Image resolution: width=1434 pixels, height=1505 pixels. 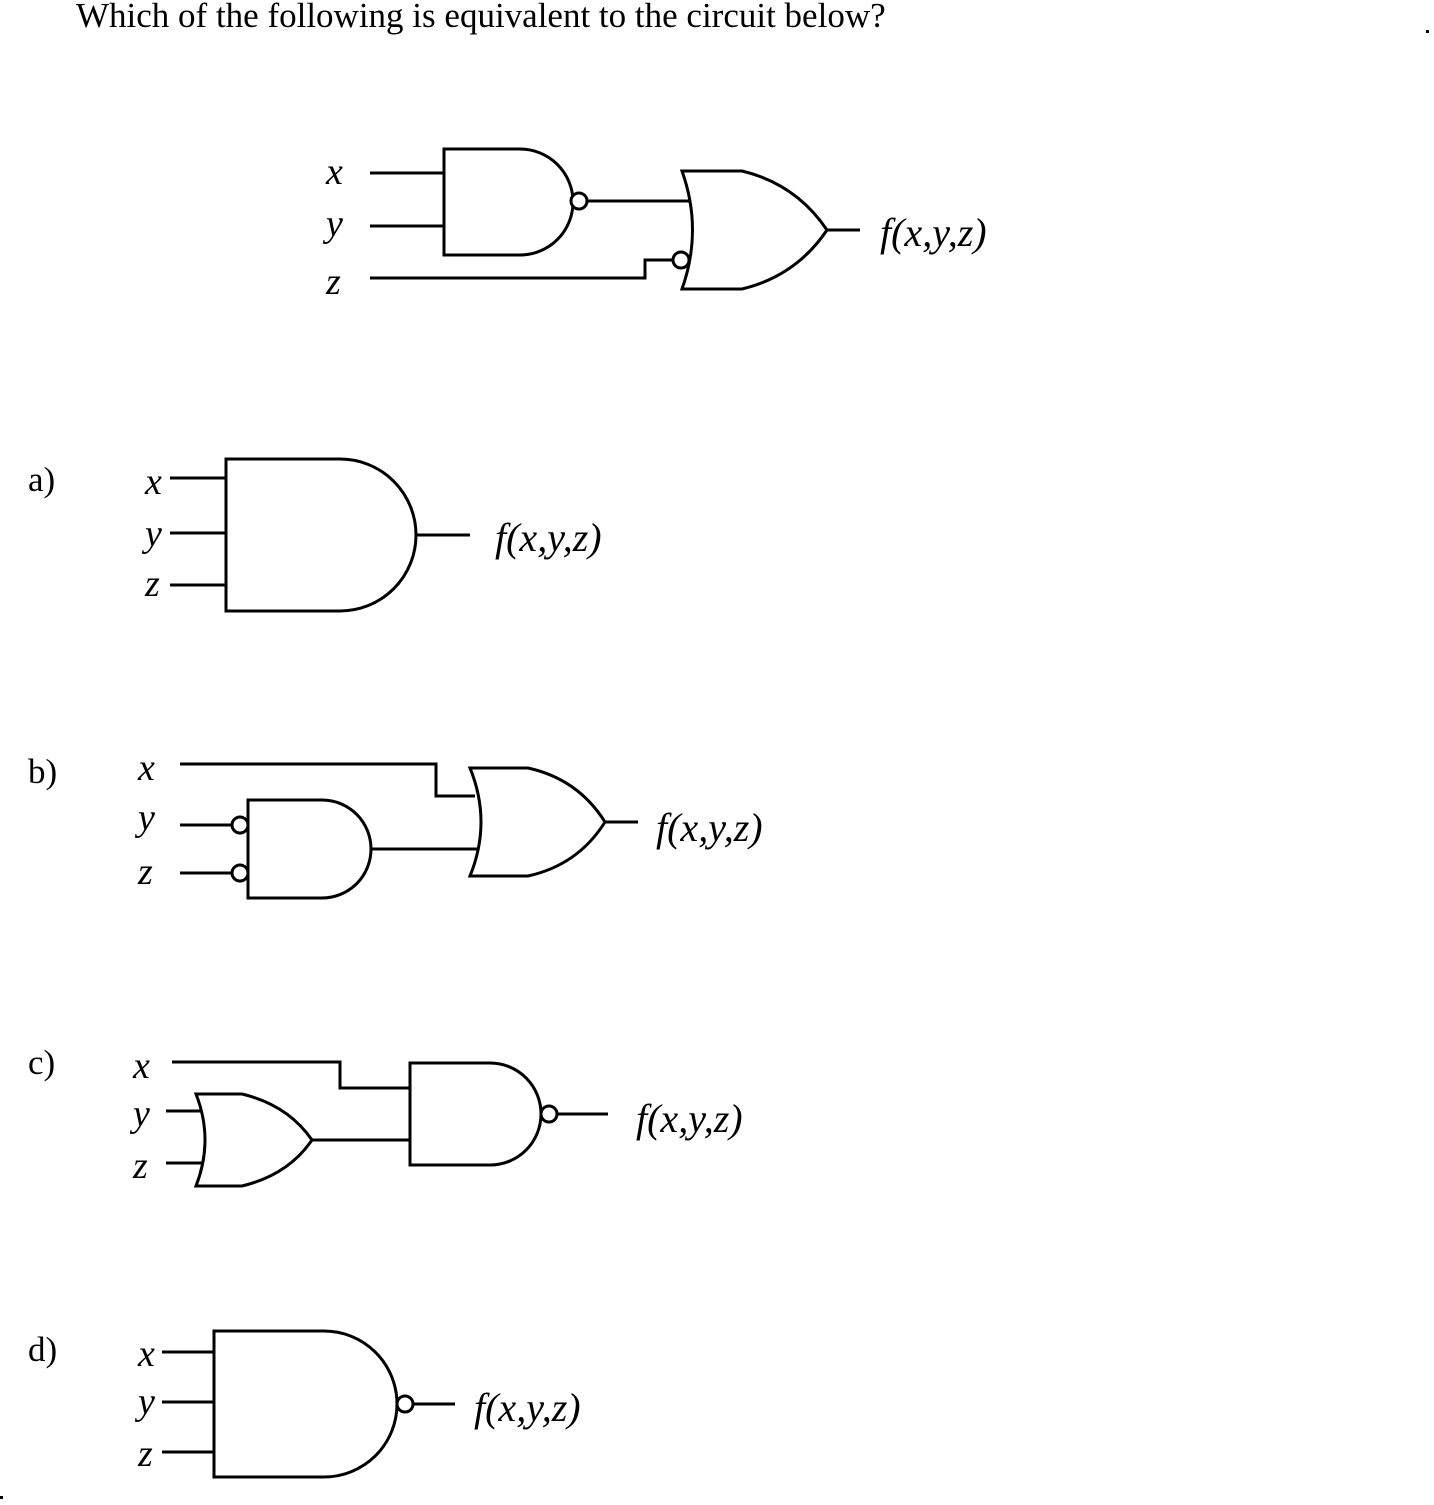 What do you see at coordinates (327, 780) in the screenshot?
I see `option-b-wire-x` at bounding box center [327, 780].